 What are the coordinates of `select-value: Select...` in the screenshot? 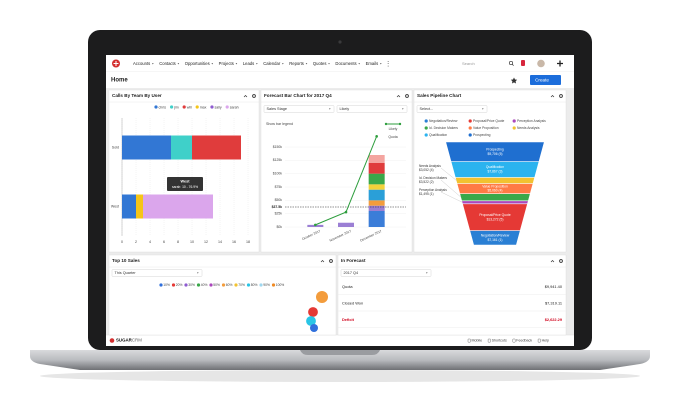 It's located at (427, 109).